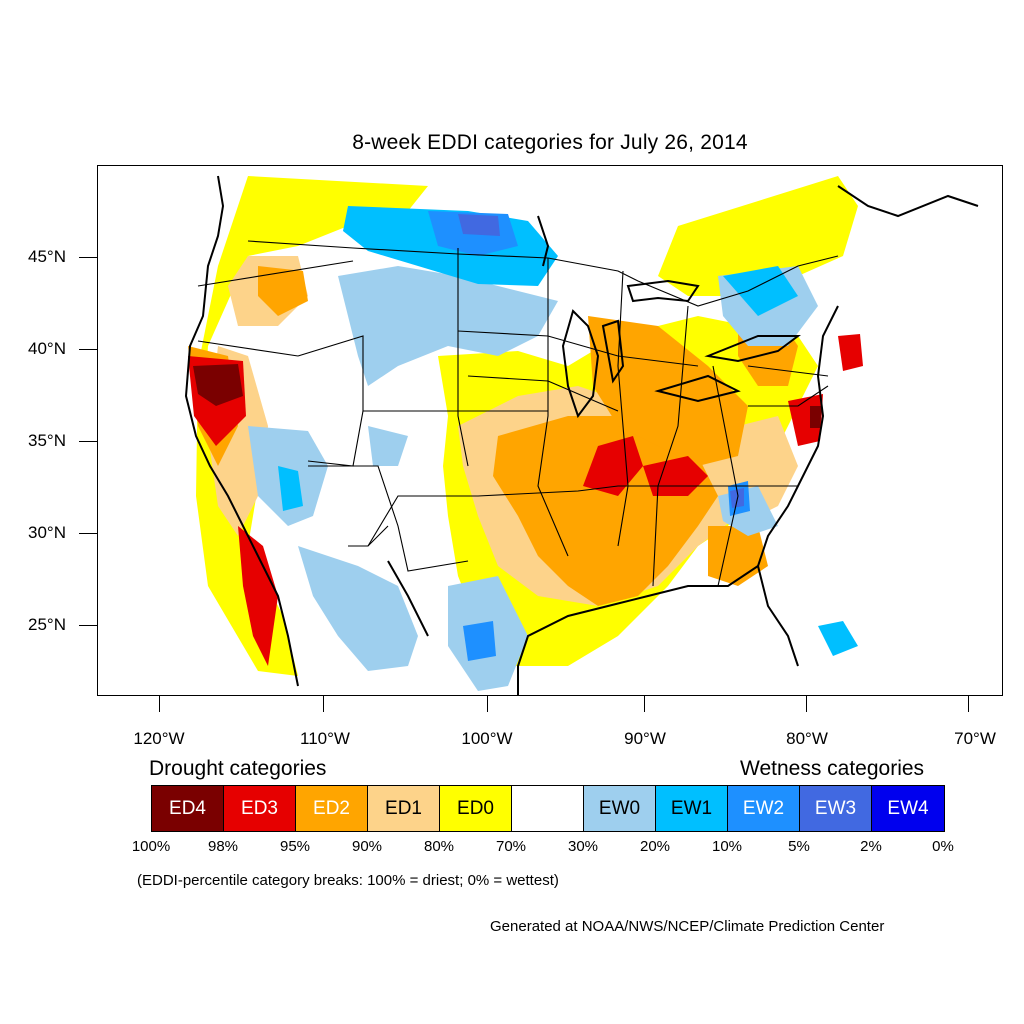 This screenshot has height=1024, width=1024. Describe the element at coordinates (47, 532) in the screenshot. I see `lat-label: 30°N` at that location.